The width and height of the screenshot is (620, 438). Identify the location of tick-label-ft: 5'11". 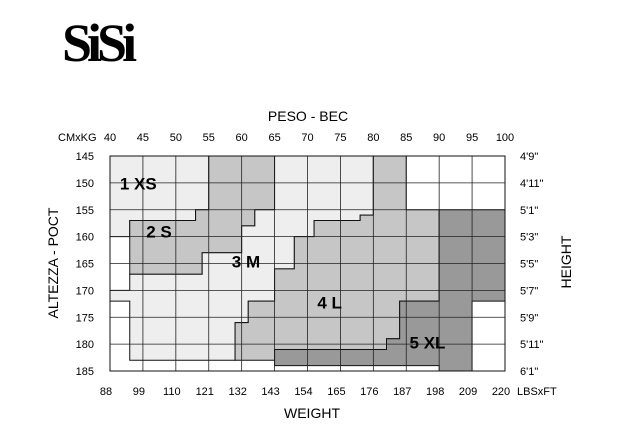
(532, 345).